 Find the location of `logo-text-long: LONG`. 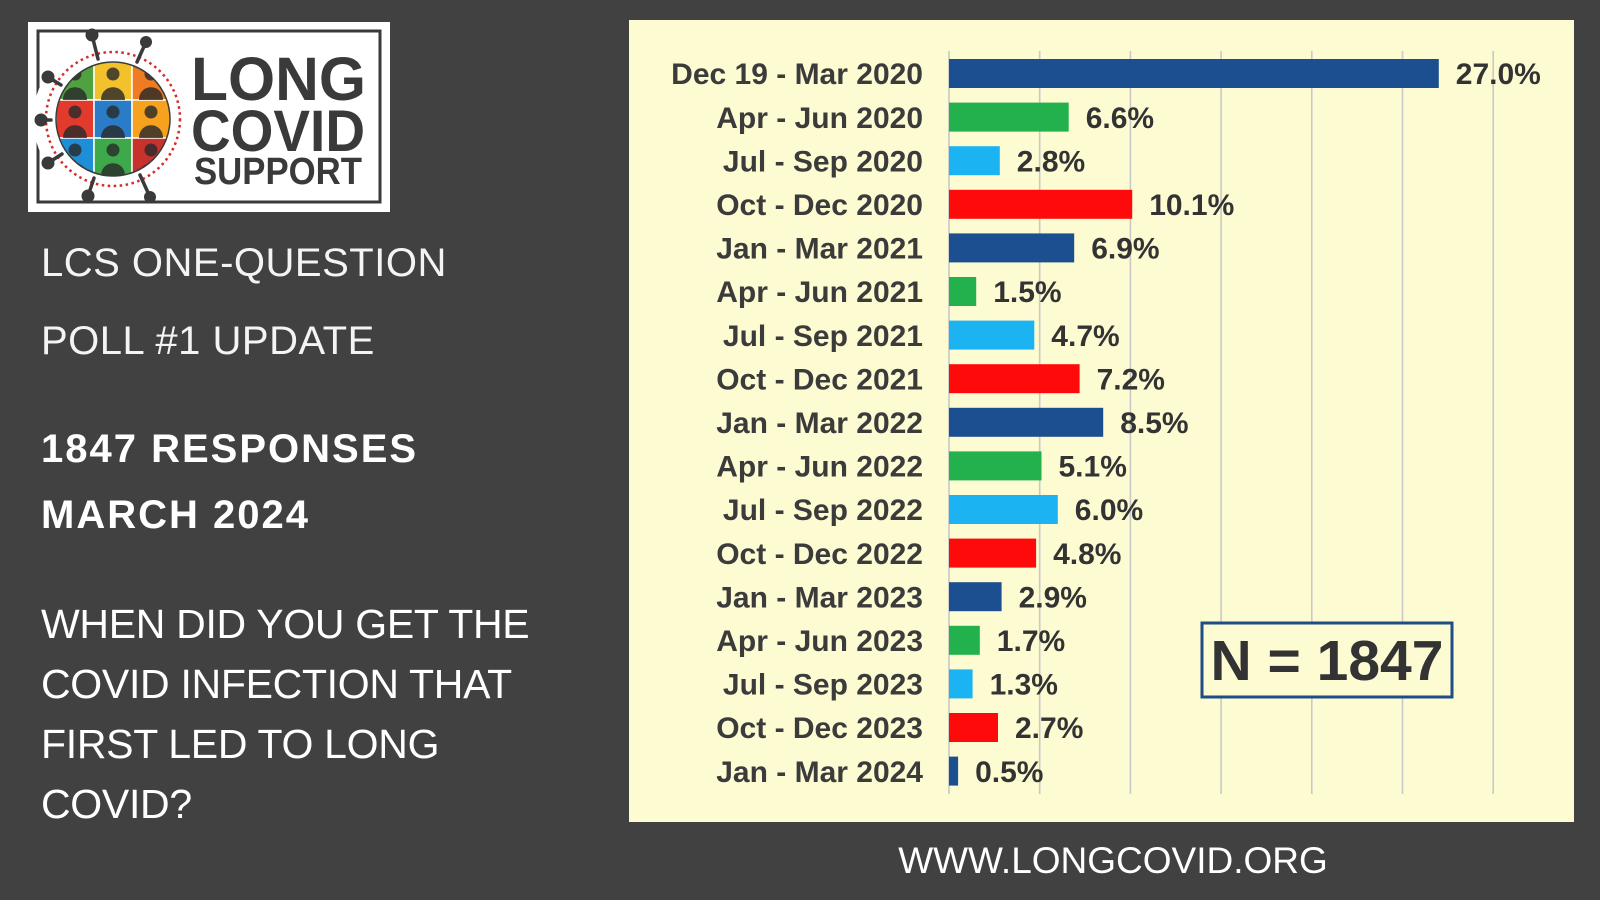

logo-text-long: LONG is located at coordinates (278, 79).